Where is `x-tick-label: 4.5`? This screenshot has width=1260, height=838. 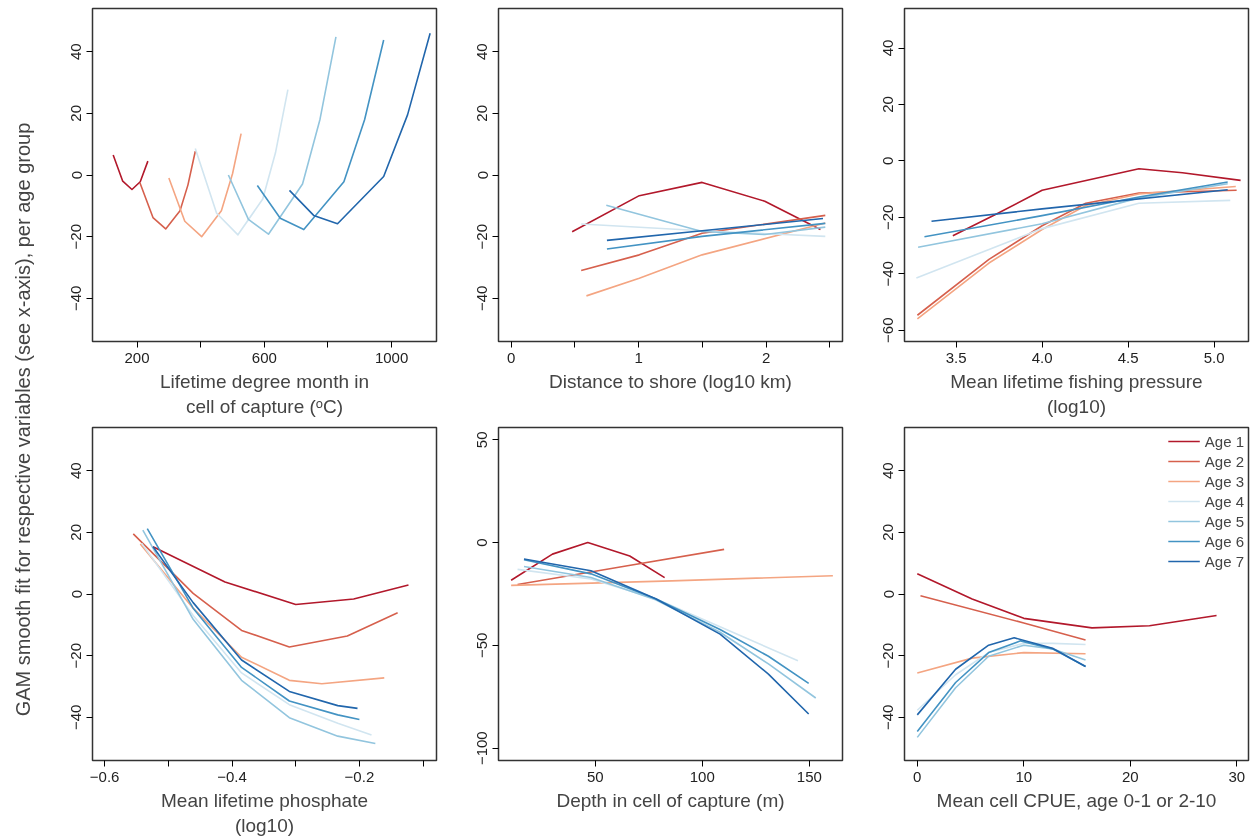
x-tick-label: 4.5 is located at coordinates (1128, 357).